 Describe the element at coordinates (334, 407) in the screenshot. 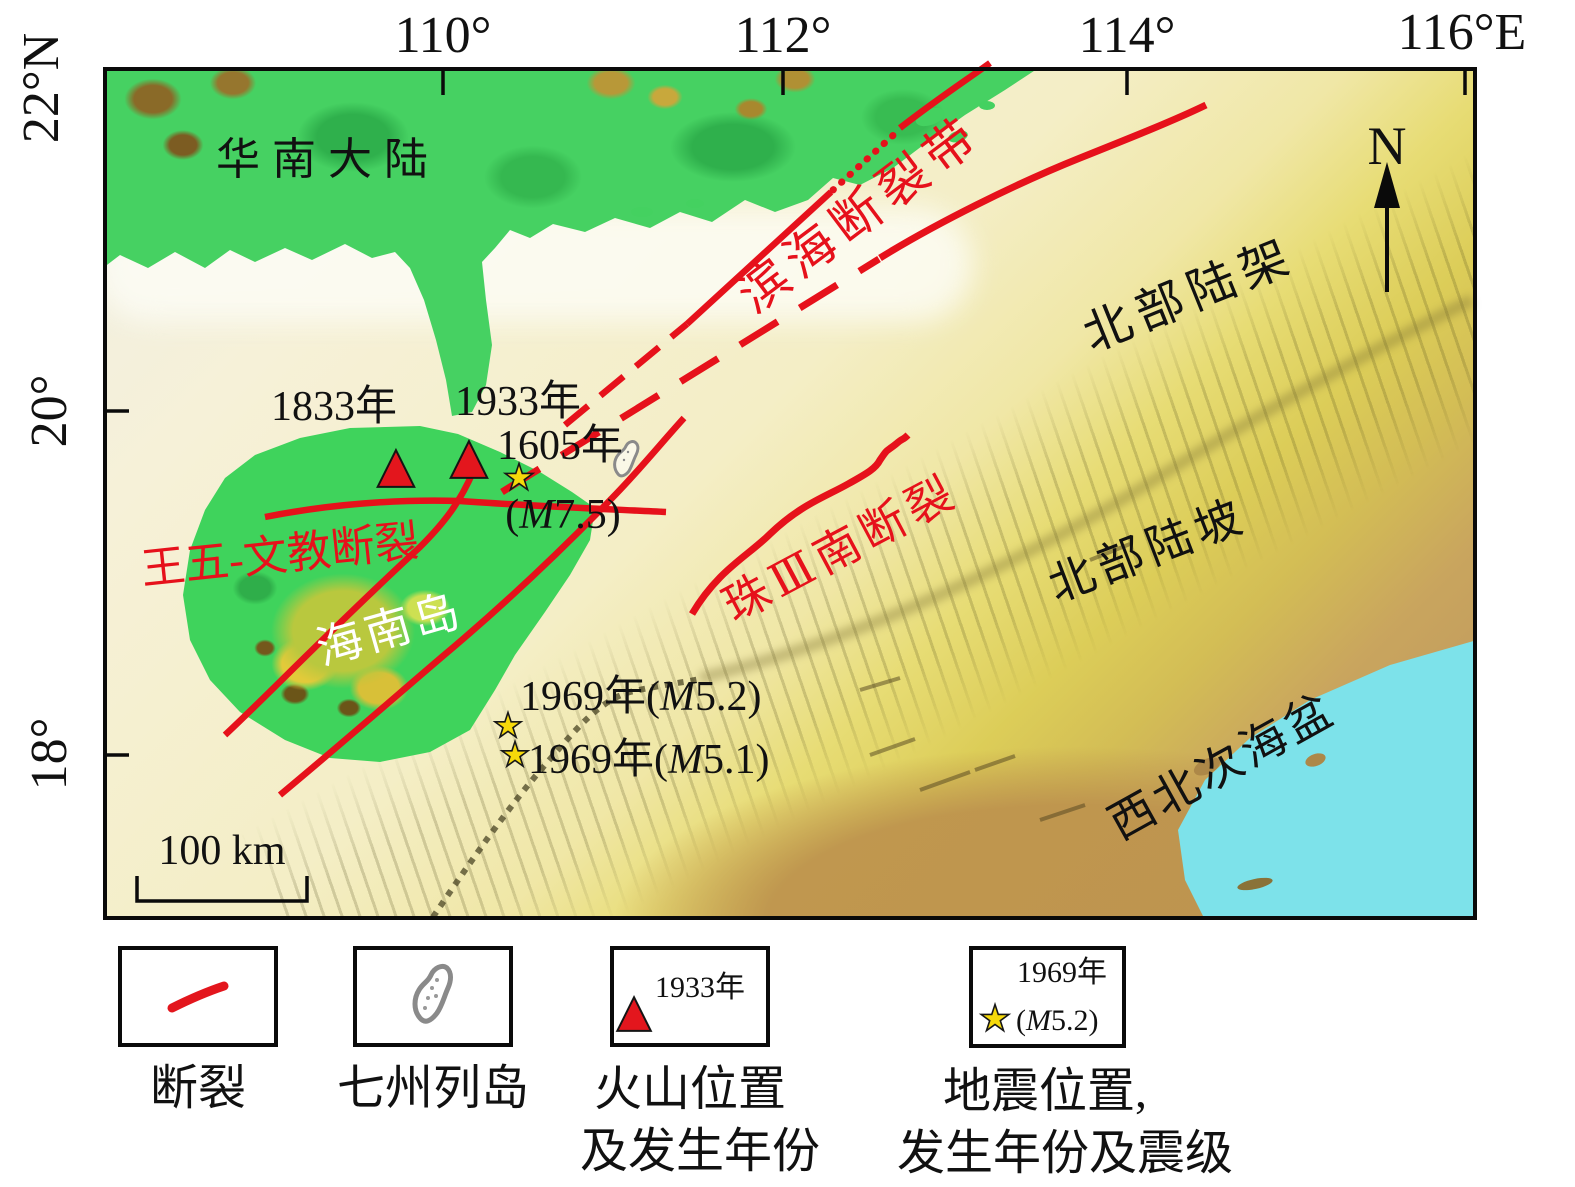

I see `label-volcano-1833: 1833年` at that location.